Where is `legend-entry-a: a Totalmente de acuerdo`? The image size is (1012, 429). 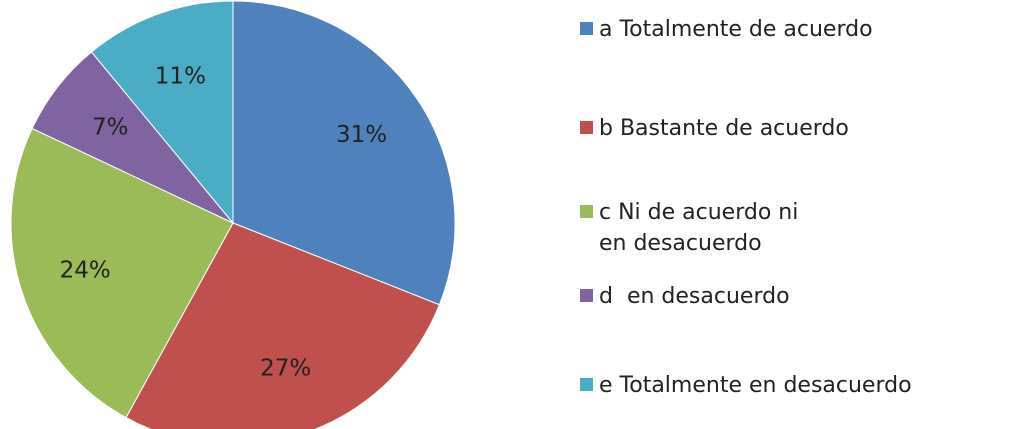
legend-entry-a: a Totalmente de acuerdo is located at coordinates (789, 29).